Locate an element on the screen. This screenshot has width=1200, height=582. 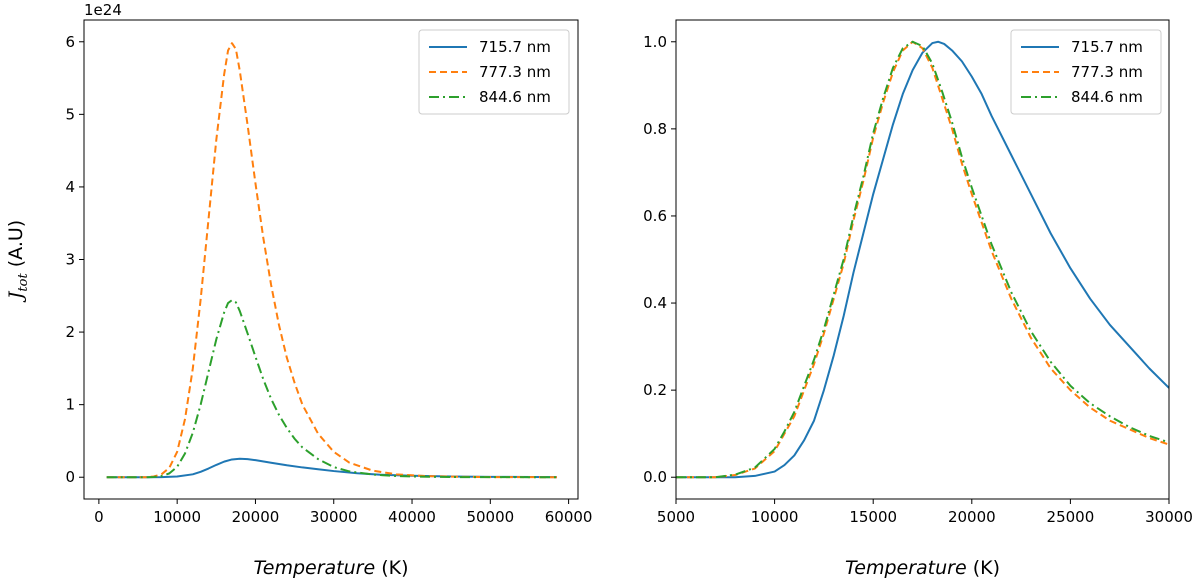
y-tick-label: 1 is located at coordinates (70, 405).